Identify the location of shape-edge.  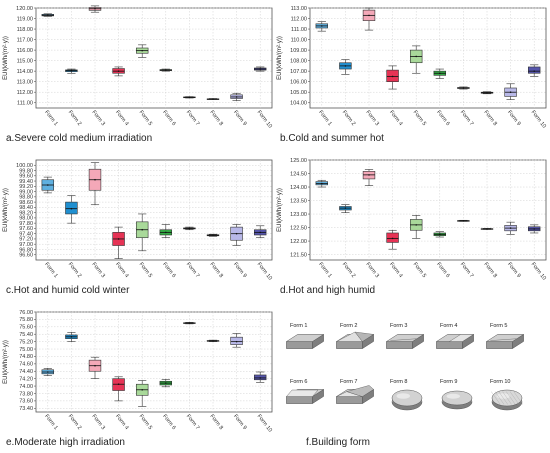
(504, 339).